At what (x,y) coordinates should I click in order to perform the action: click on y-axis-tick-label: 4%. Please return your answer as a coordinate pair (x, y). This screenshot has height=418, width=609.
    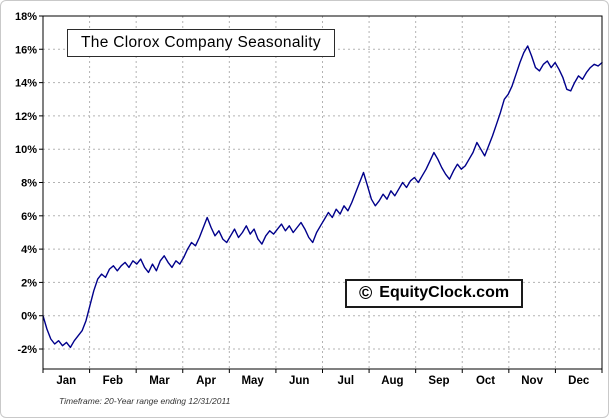
    Looking at the image, I should click on (29, 250).